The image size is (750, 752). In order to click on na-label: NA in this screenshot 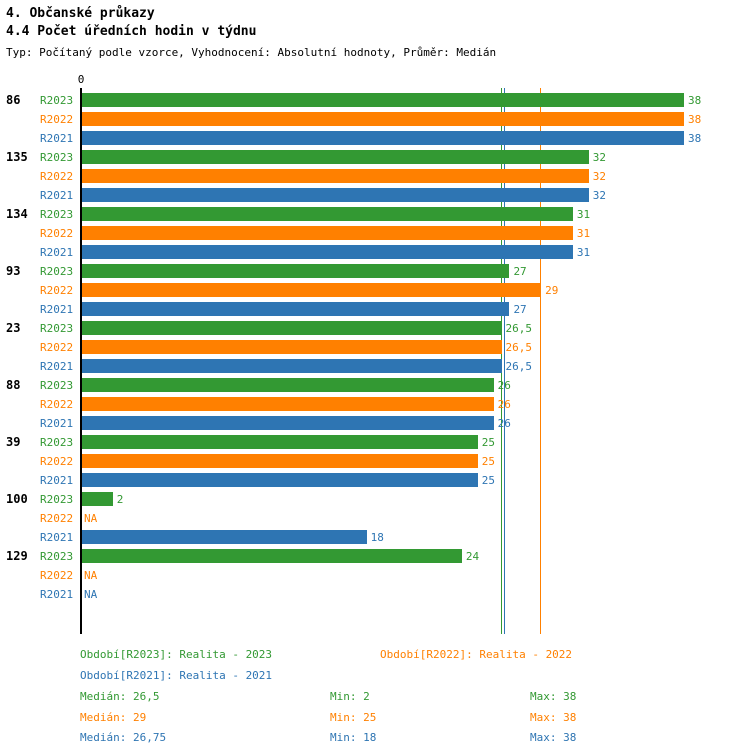, I will do `click(91, 594)`.